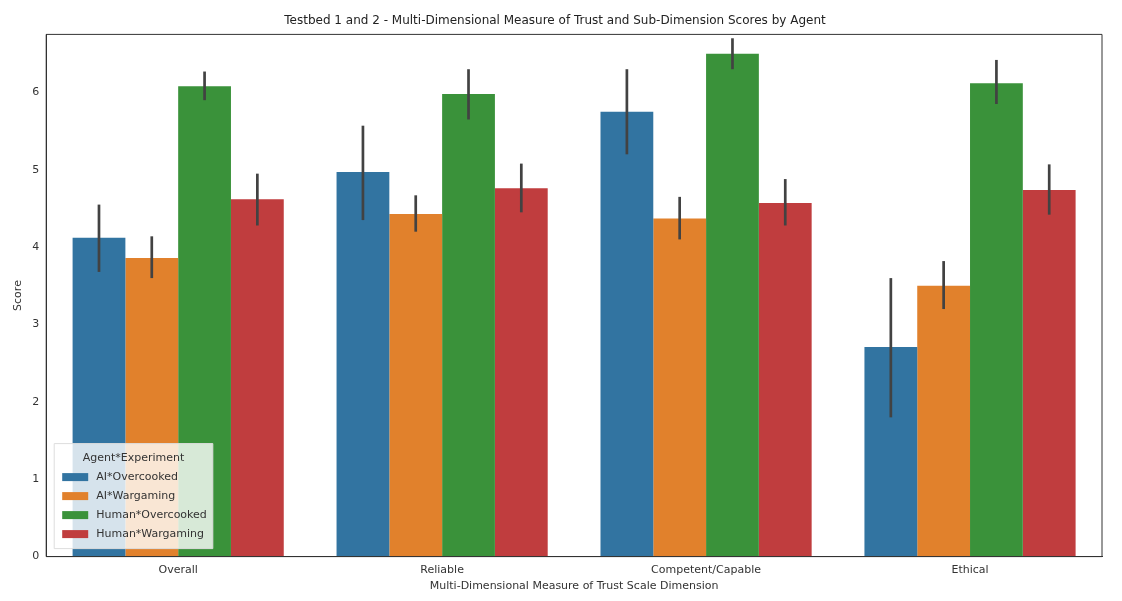 This screenshot has height=601, width=1122. I want to click on x-tick-label: Reliable, so click(442, 570).